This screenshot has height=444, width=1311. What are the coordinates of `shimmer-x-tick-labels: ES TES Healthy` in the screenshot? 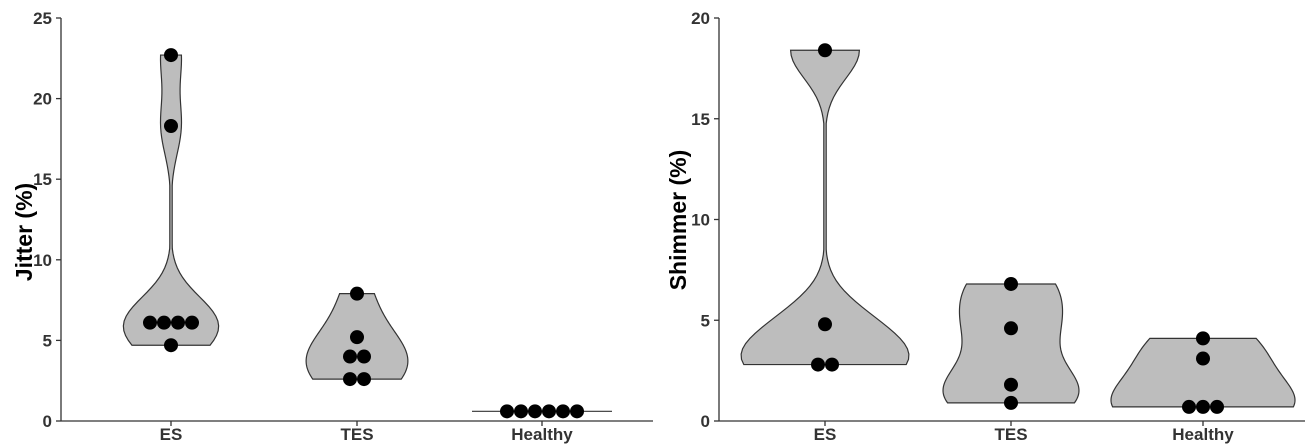 It's located at (1024, 432).